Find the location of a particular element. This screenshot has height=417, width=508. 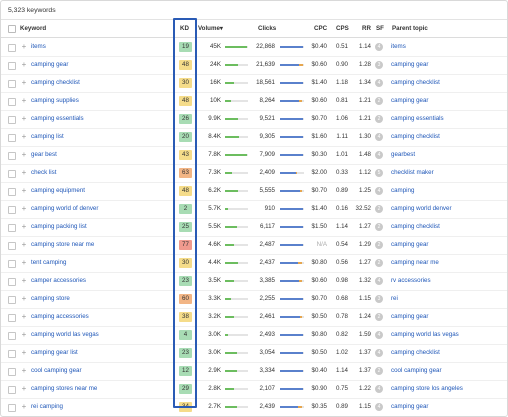

parent-topic-link: camping world las vegas is located at coordinates (425, 334).